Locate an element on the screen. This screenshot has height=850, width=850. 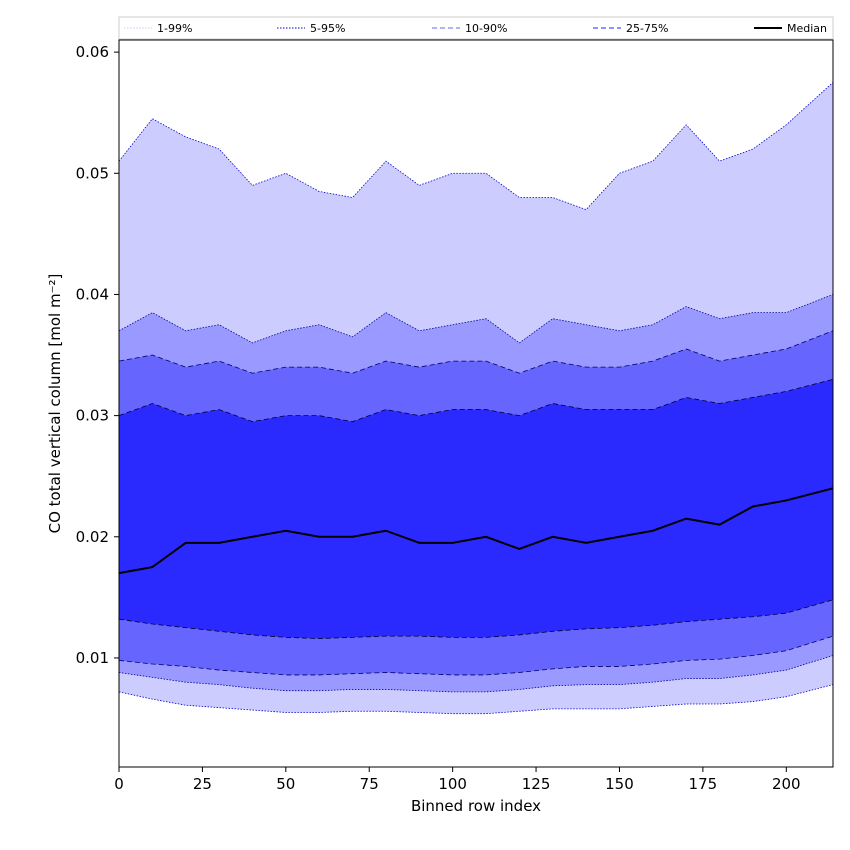
legend-label: 10-90% is located at coordinates (486, 28).